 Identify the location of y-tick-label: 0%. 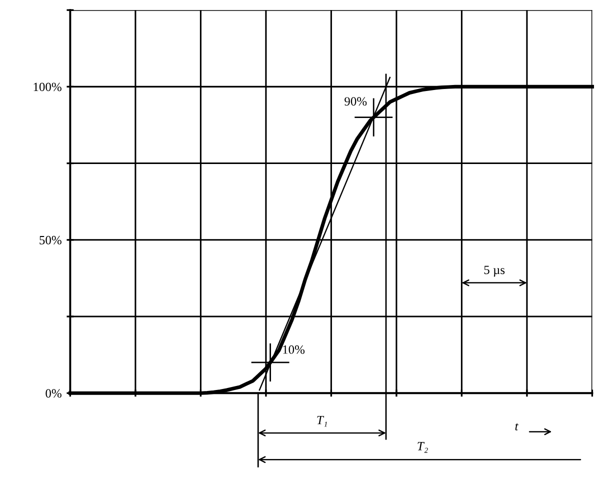
(54, 393).